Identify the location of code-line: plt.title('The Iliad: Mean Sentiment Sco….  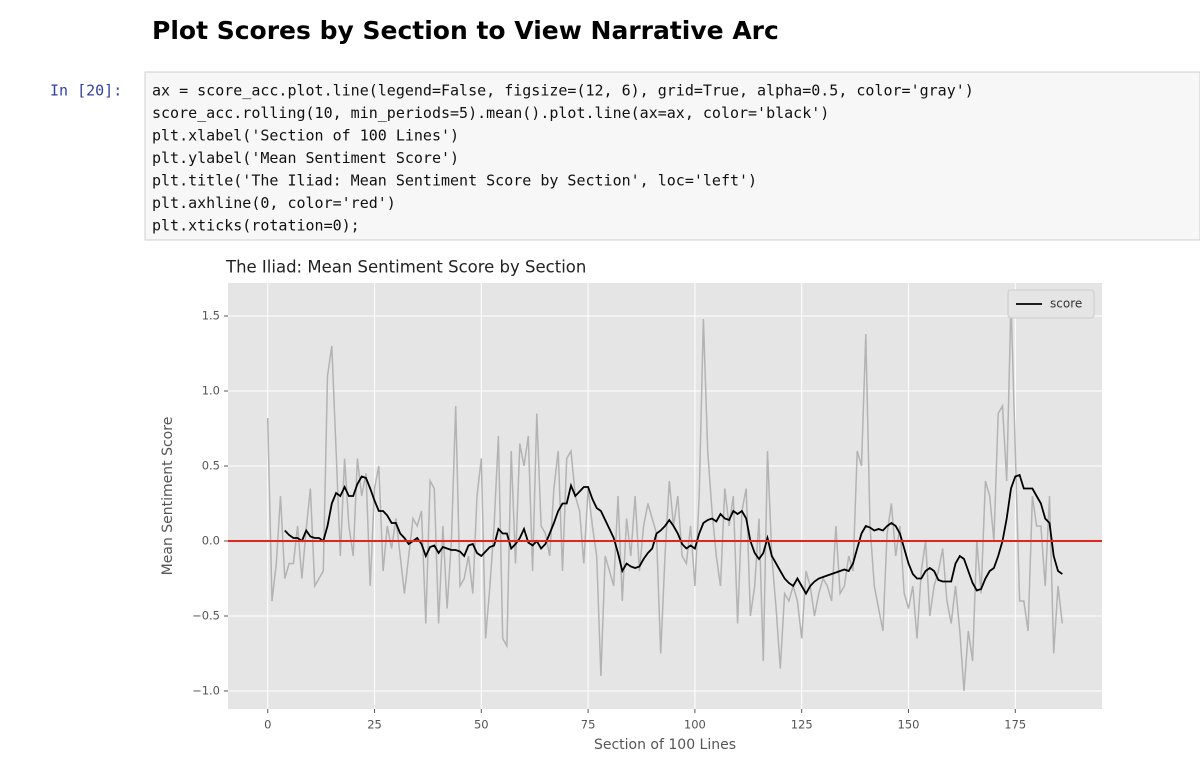
(454, 181).